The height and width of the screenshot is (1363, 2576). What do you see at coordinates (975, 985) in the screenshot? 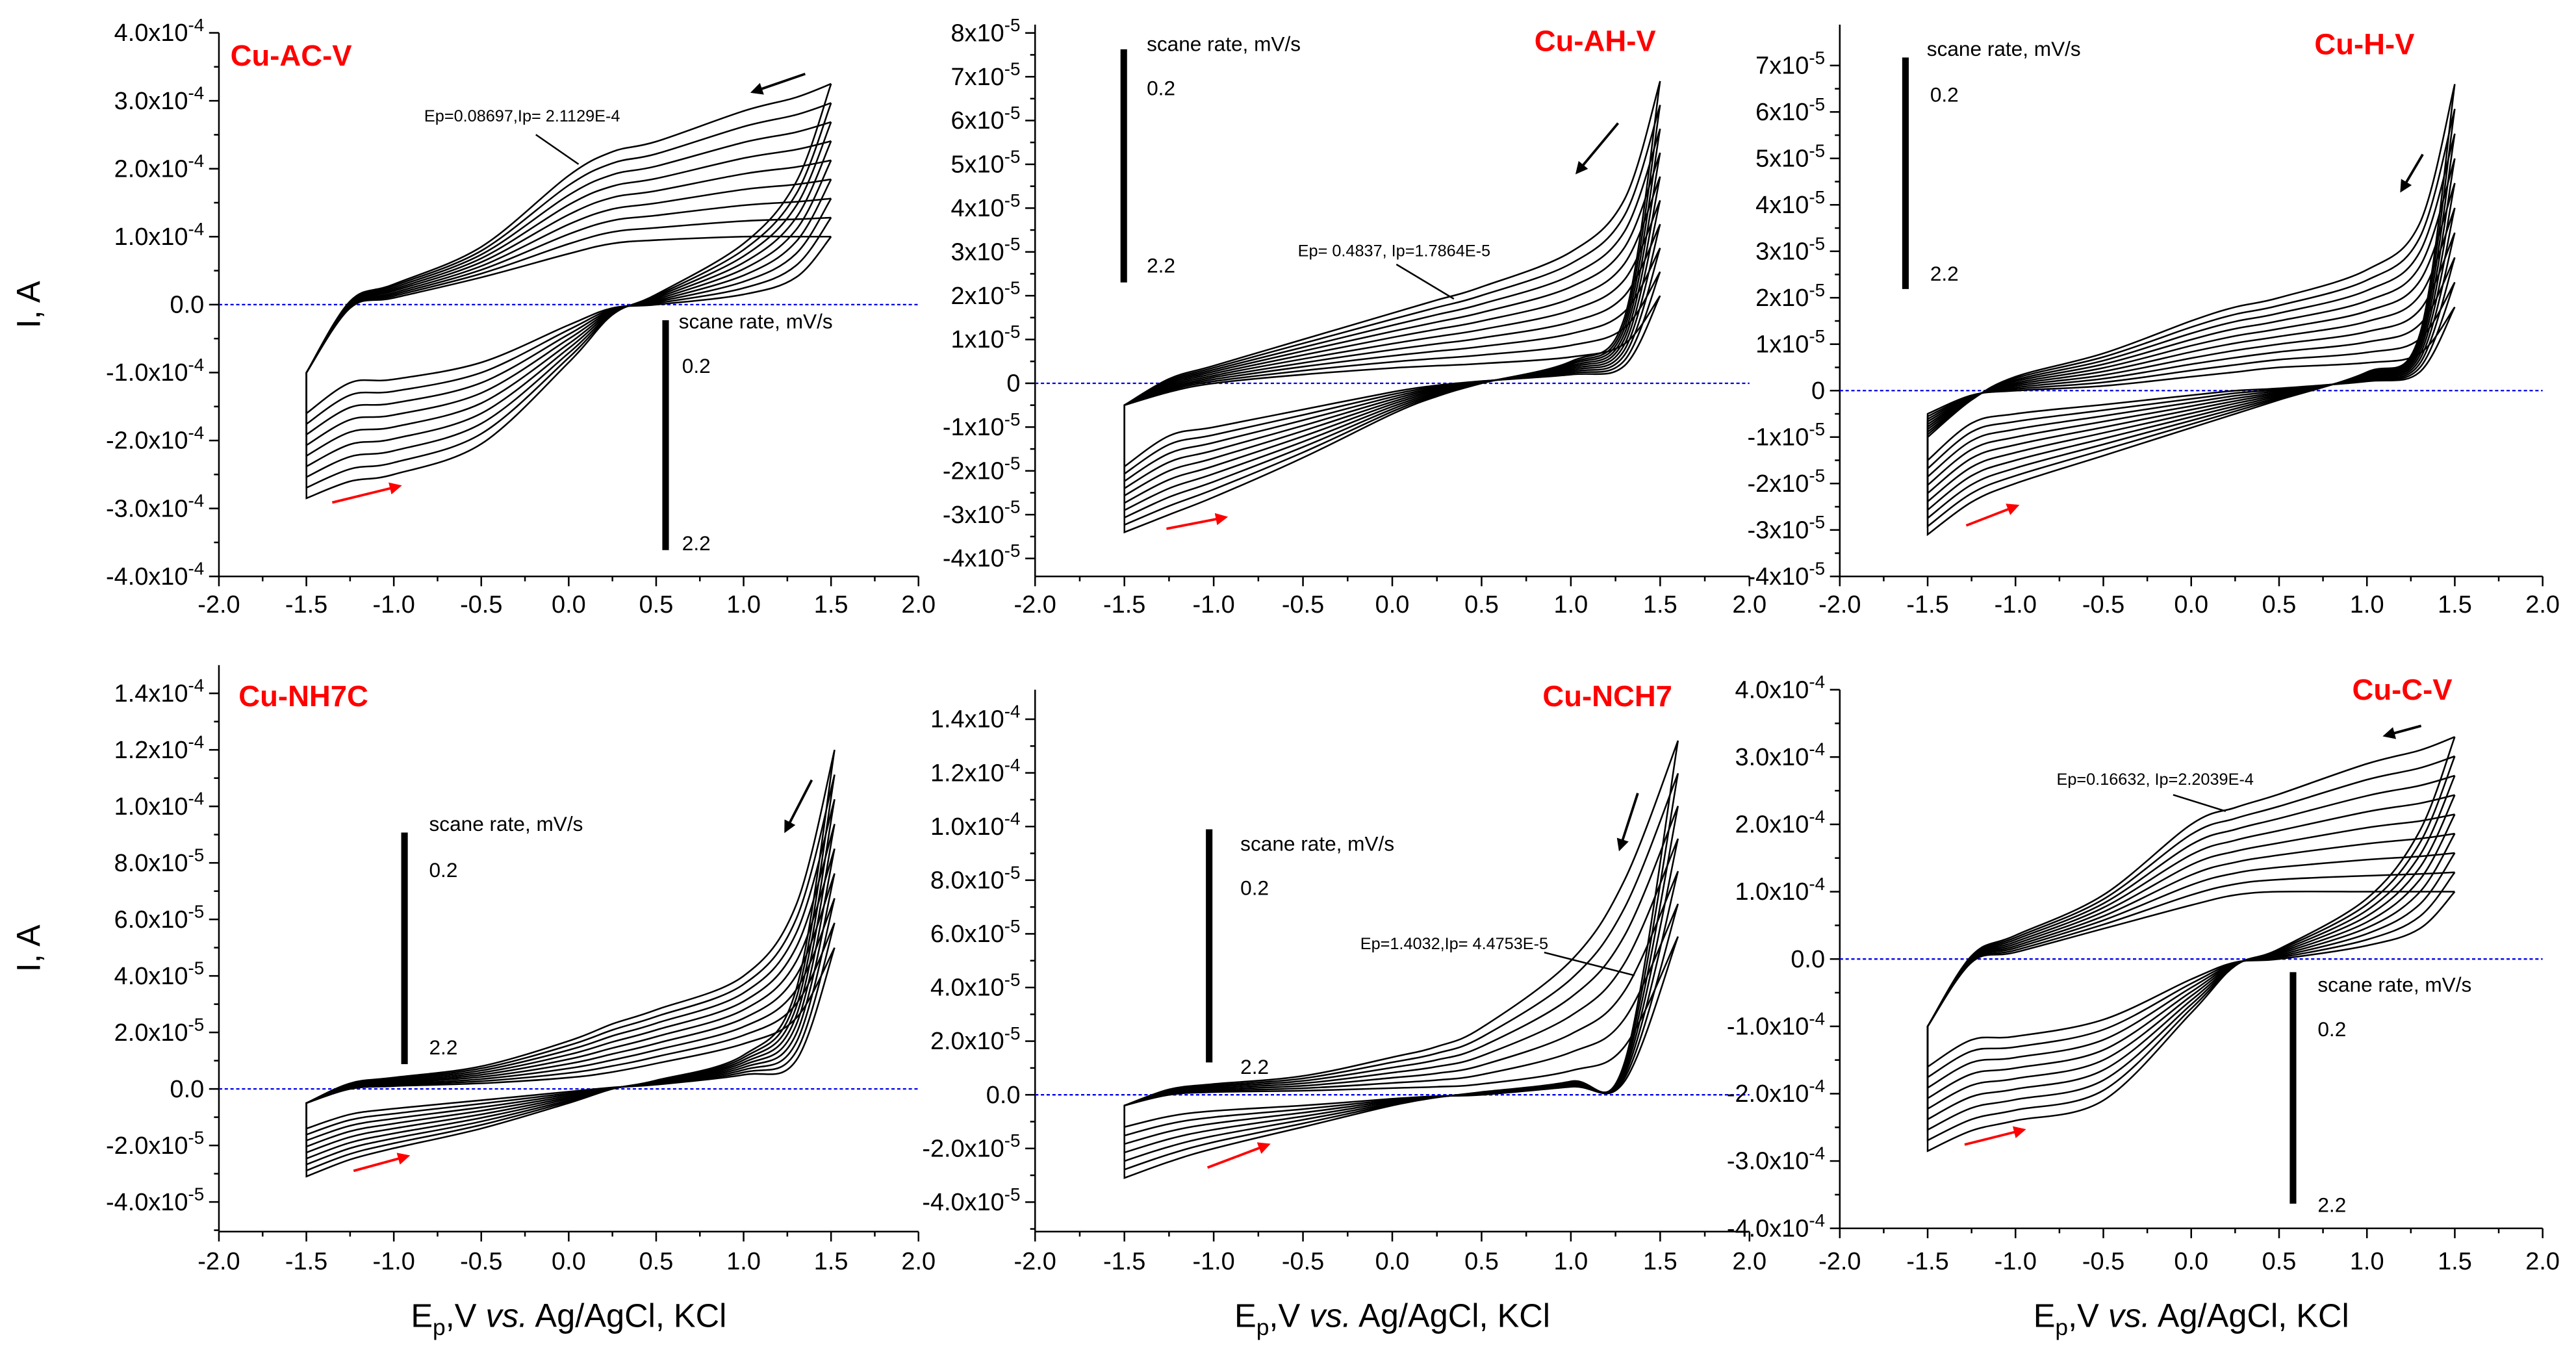
I see `y-tick-label: 4.0x10⁻⁵` at bounding box center [975, 985].